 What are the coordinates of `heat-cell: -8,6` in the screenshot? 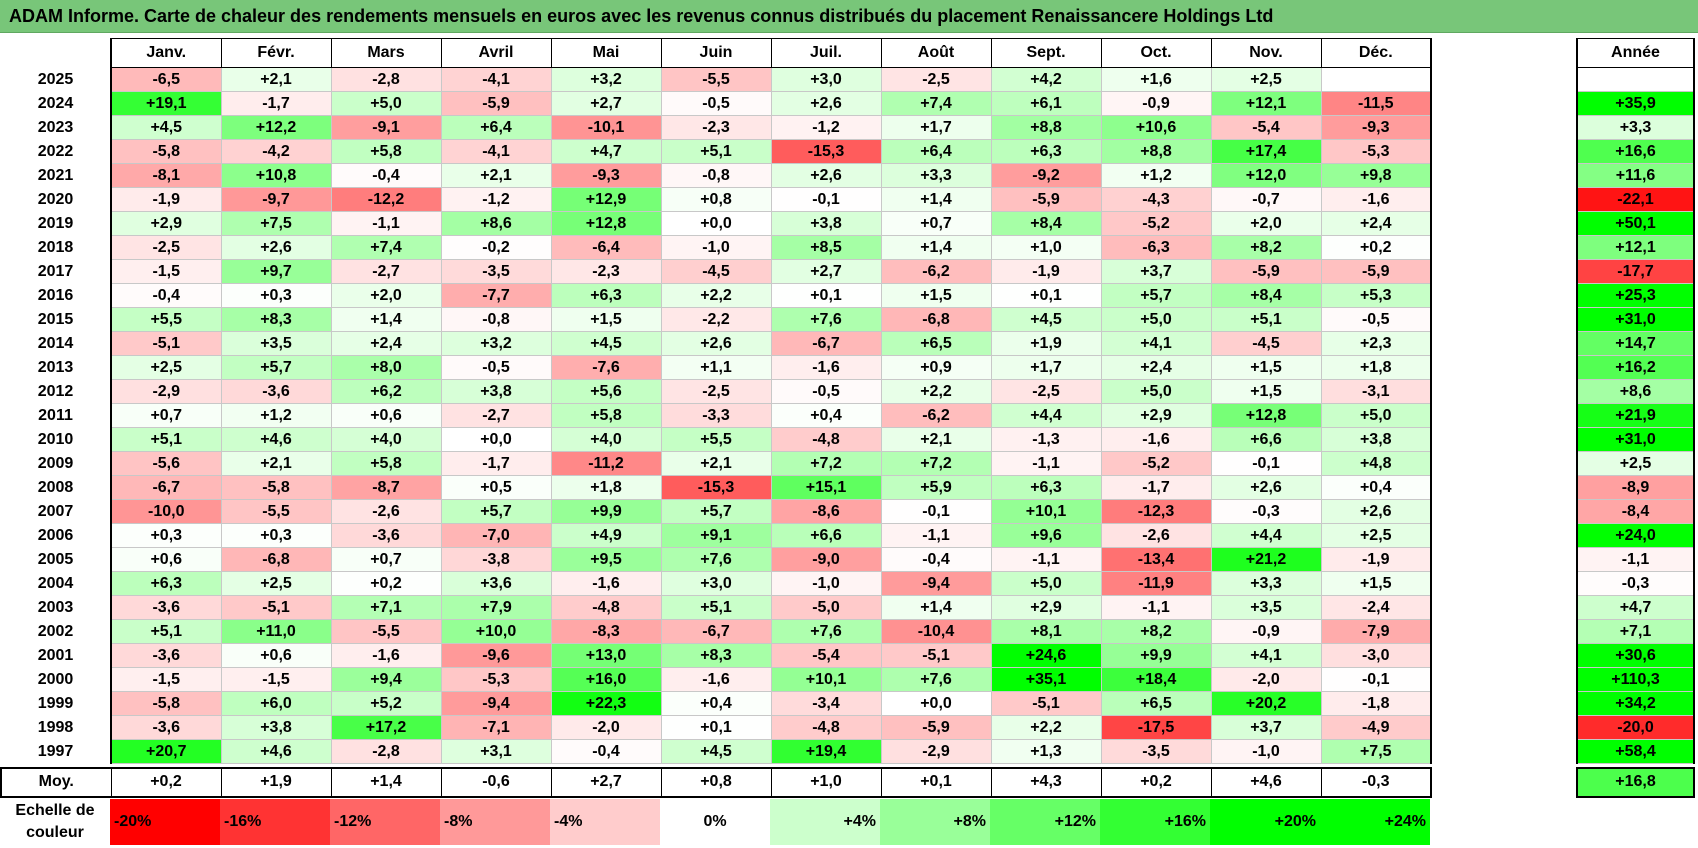 It's located at (826, 511).